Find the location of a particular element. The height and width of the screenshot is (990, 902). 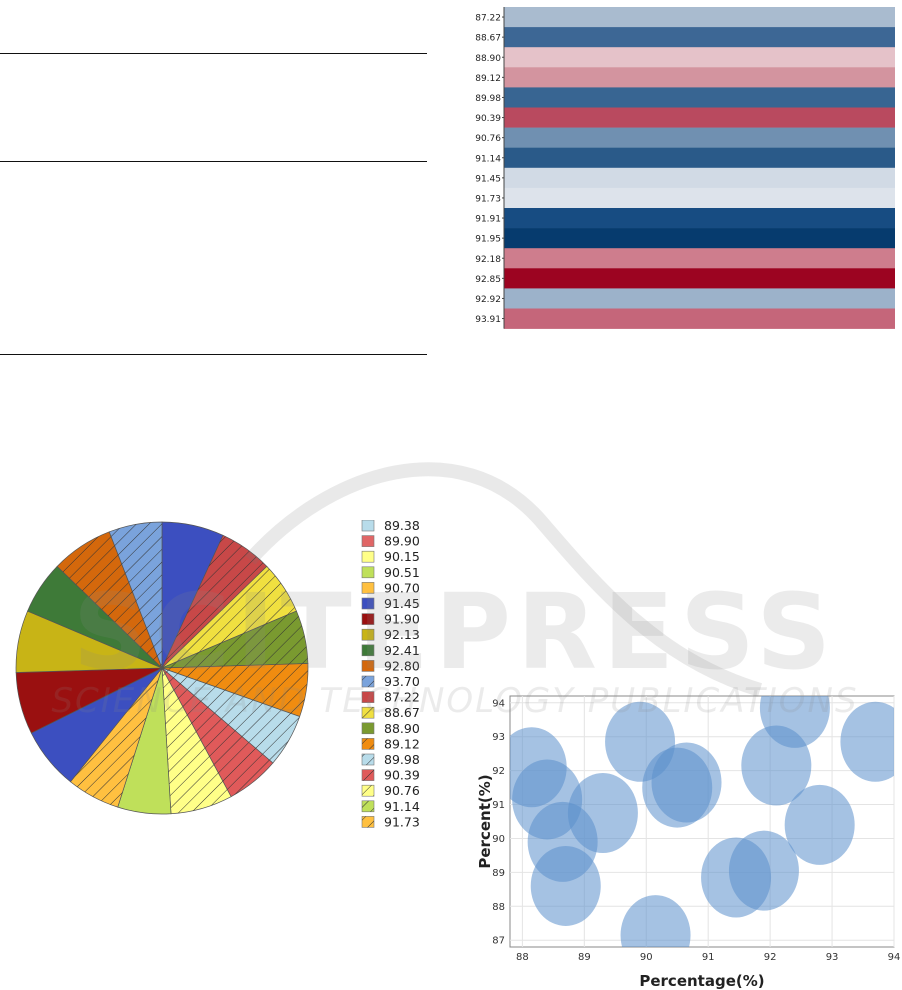

x-axis-label: Percentage(%) is located at coordinates (701, 981).